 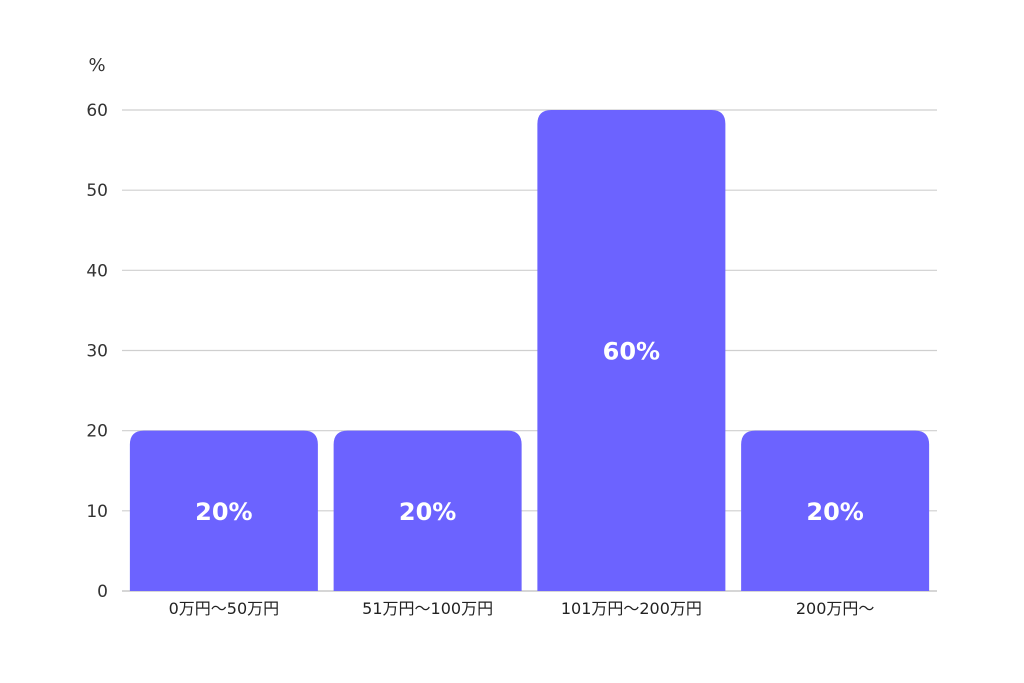 I want to click on y-axis-ticks: 0 10 20 30 40 50 60, so click(x=97, y=351).